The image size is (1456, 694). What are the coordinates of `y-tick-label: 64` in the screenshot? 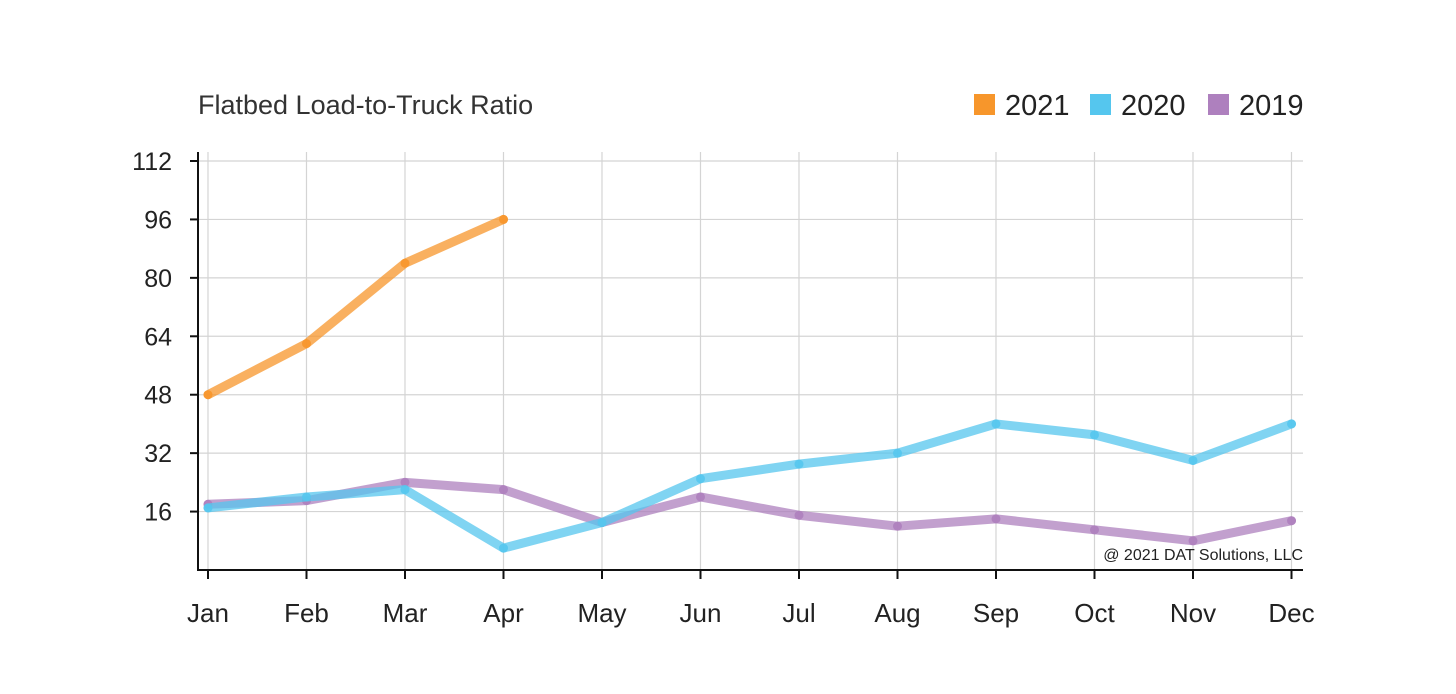 It's located at (158, 337).